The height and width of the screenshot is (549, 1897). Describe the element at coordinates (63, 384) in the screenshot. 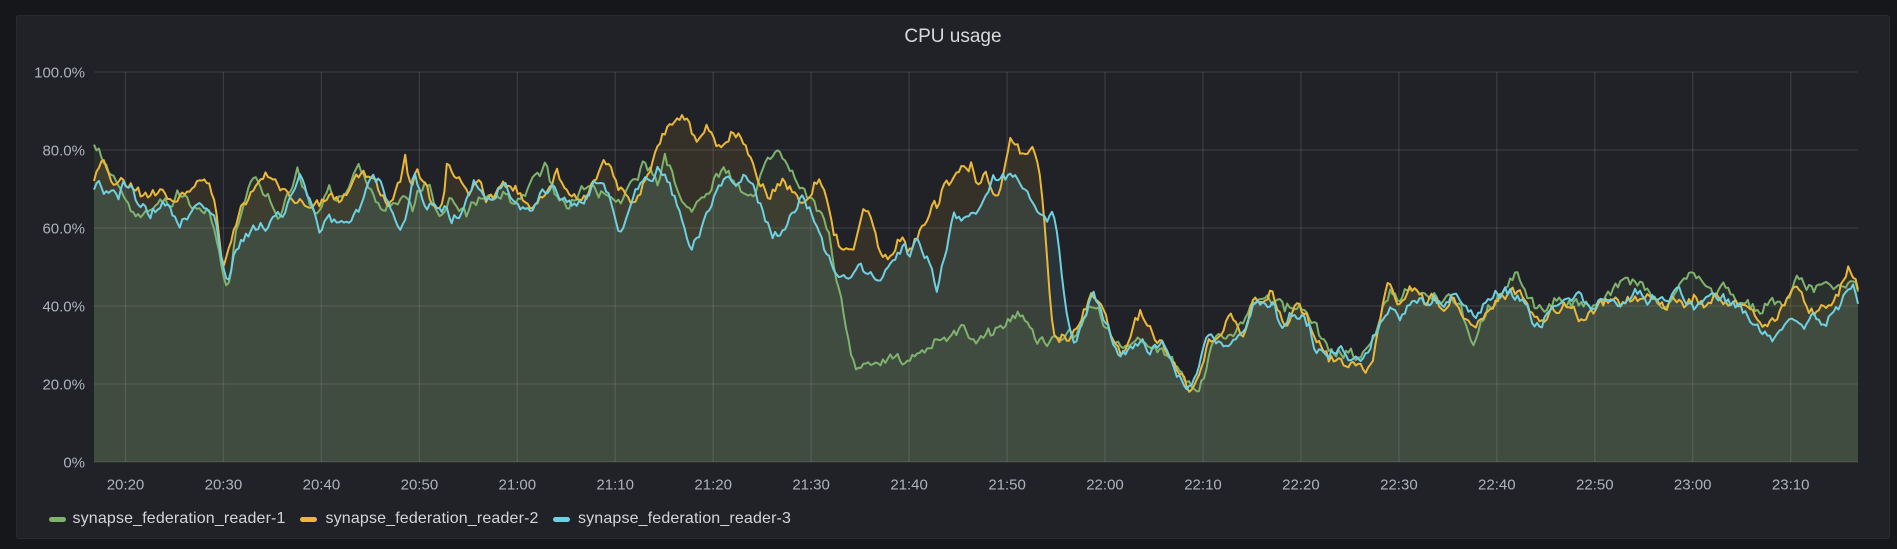

I see `svg-text: 20.0%` at that location.